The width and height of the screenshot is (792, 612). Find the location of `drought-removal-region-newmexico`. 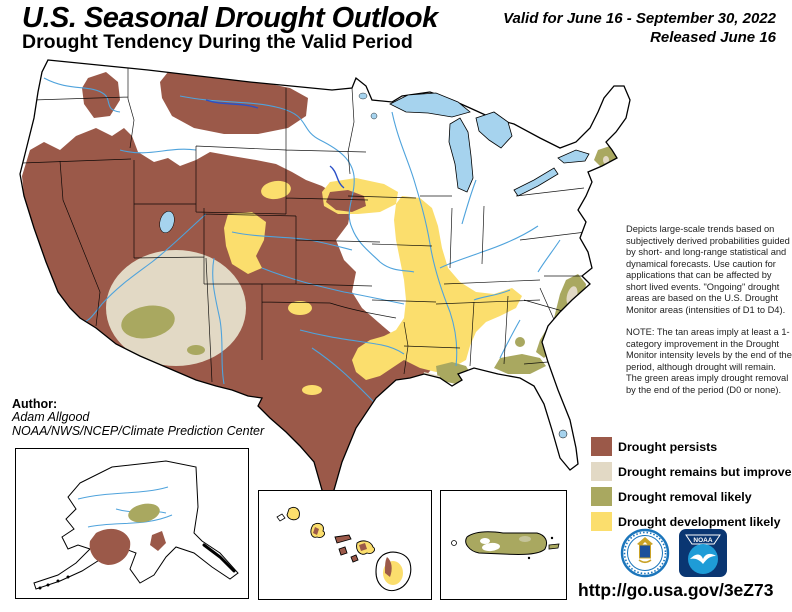

drought-removal-region-newmexico is located at coordinates (196, 350).